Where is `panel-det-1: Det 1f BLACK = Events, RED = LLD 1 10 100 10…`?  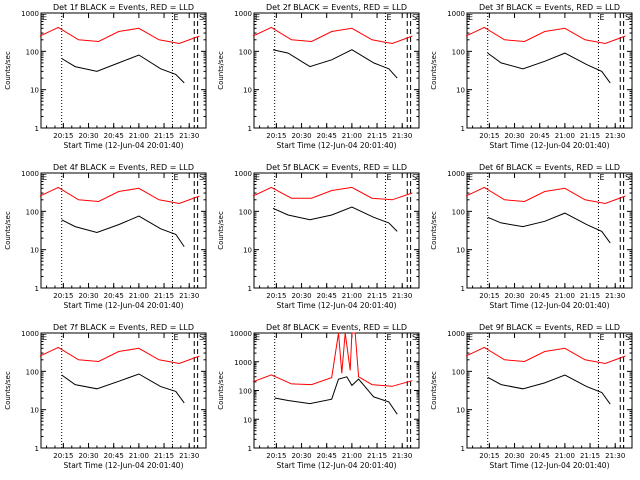 panel-det-1: Det 1f BLACK = Events, RED = LLD 1 10 100 10… is located at coordinates (105, 76).